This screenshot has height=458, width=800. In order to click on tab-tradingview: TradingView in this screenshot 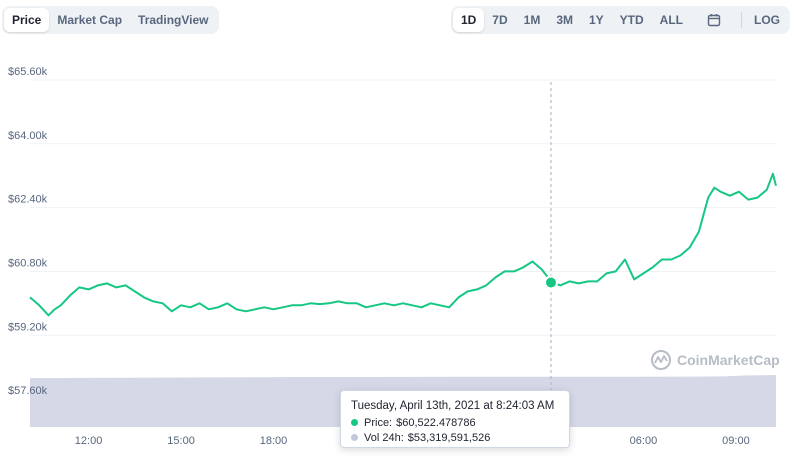, I will do `click(173, 20)`.